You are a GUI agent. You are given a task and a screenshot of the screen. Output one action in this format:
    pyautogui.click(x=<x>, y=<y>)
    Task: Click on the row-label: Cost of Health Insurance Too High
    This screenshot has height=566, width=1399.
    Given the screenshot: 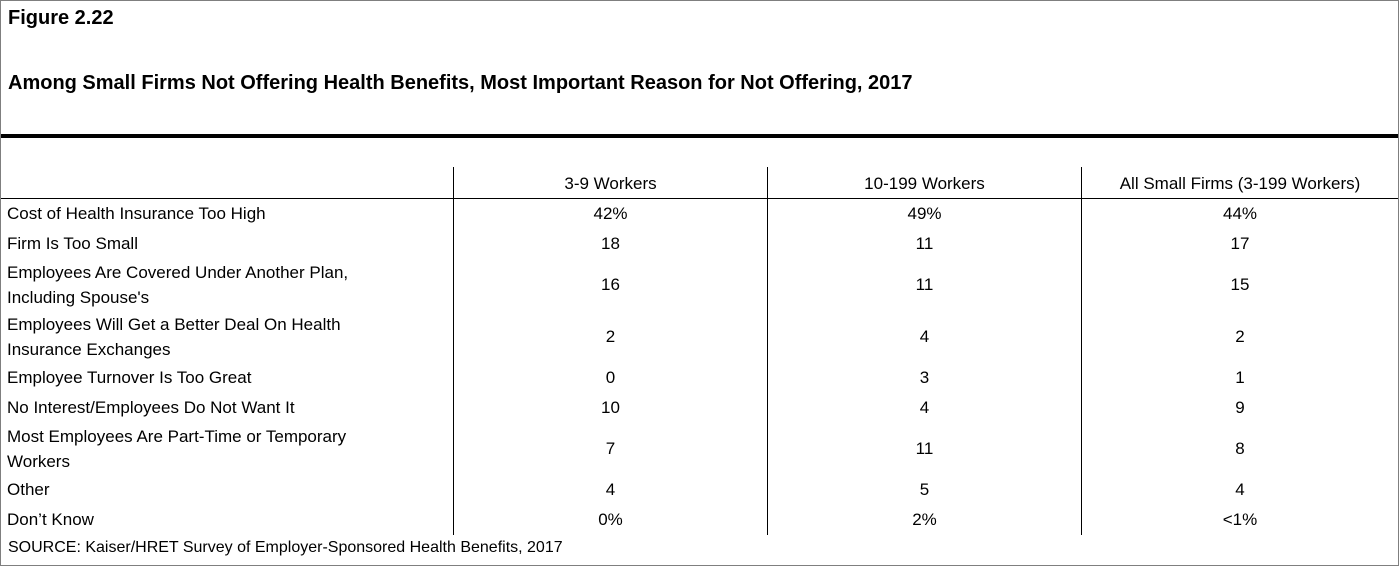 What is the action you would take?
    pyautogui.click(x=136, y=213)
    